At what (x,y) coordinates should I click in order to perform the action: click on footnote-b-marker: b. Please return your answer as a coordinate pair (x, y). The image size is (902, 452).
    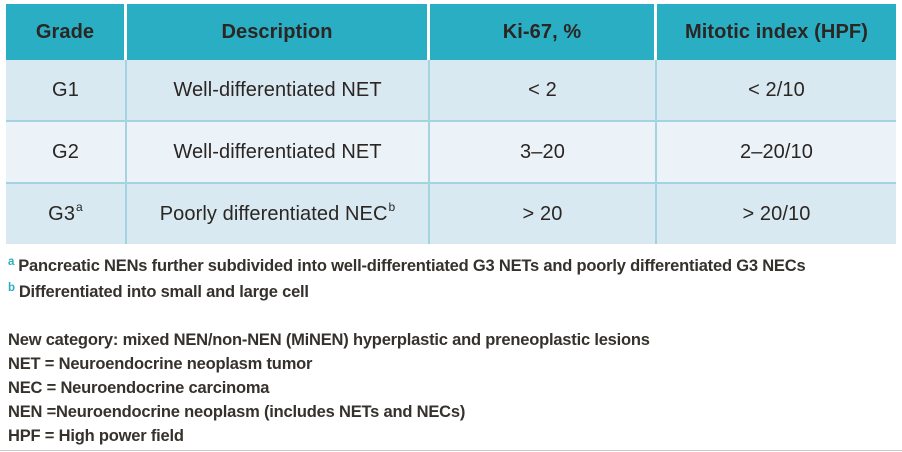
    Looking at the image, I should click on (11, 288).